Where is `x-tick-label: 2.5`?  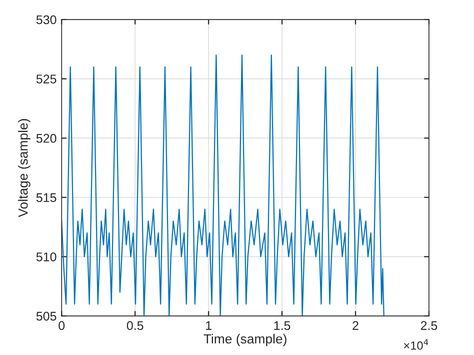
x-tick-label: 2.5 is located at coordinates (429, 325).